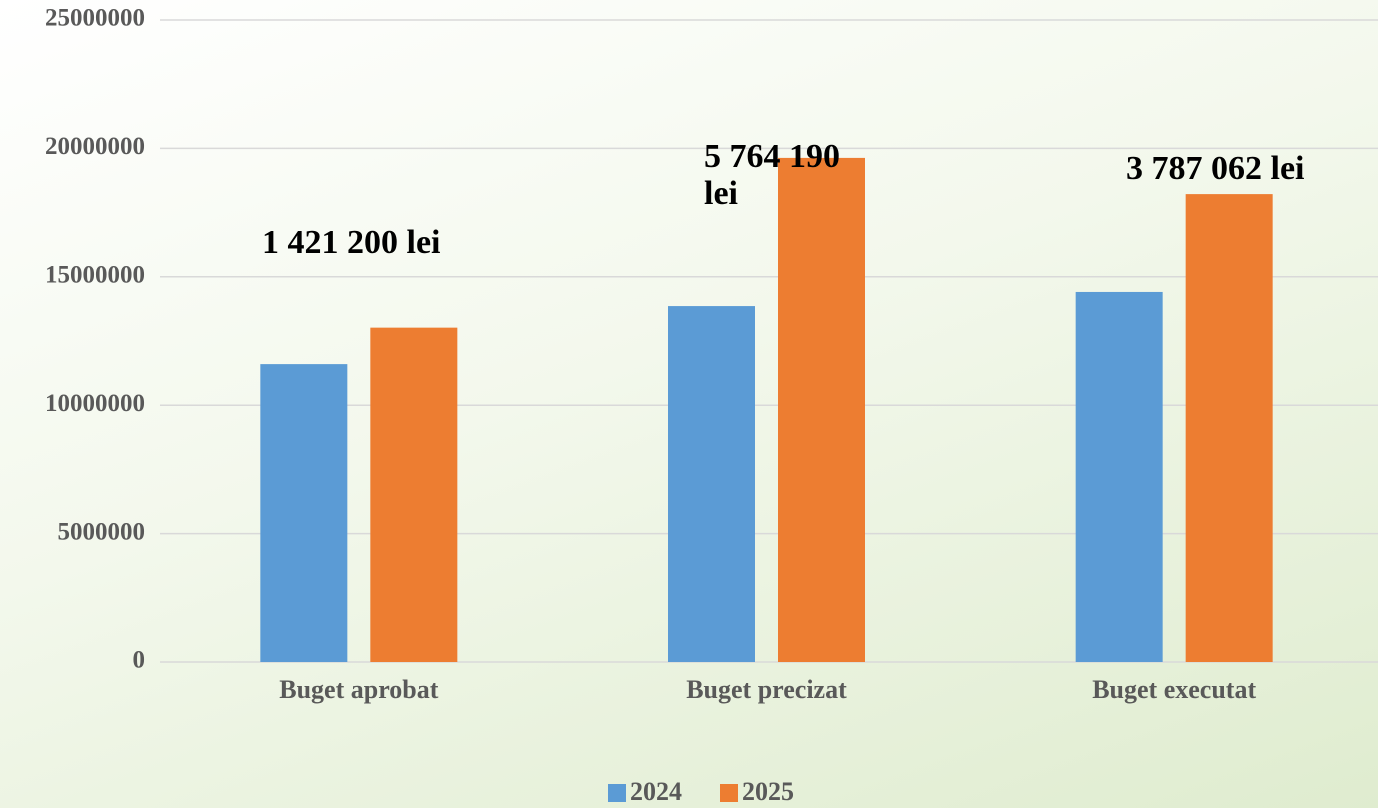 The width and height of the screenshot is (1378, 808). What do you see at coordinates (768, 791) in the screenshot?
I see `legend-label: 2025` at bounding box center [768, 791].